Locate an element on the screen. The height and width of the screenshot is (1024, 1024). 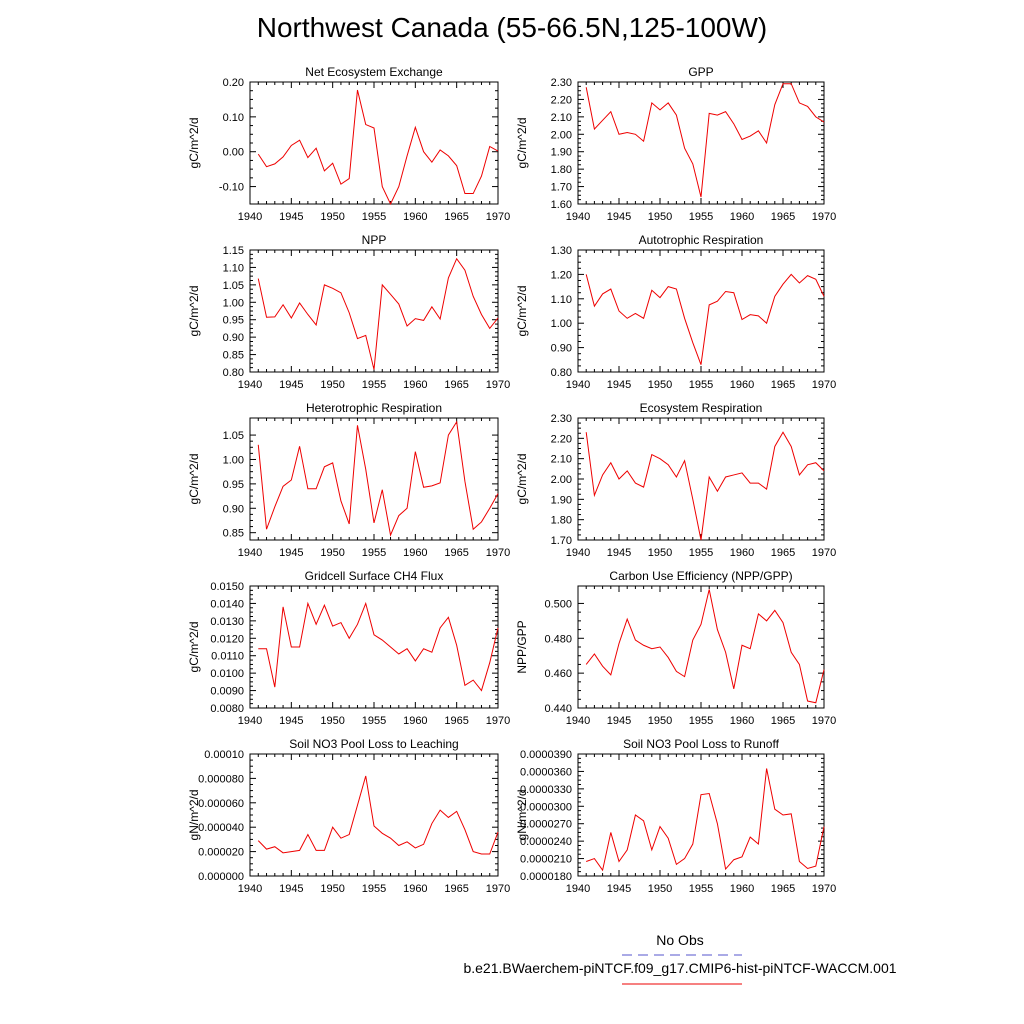
legend-swatches is located at coordinates (682, 969).